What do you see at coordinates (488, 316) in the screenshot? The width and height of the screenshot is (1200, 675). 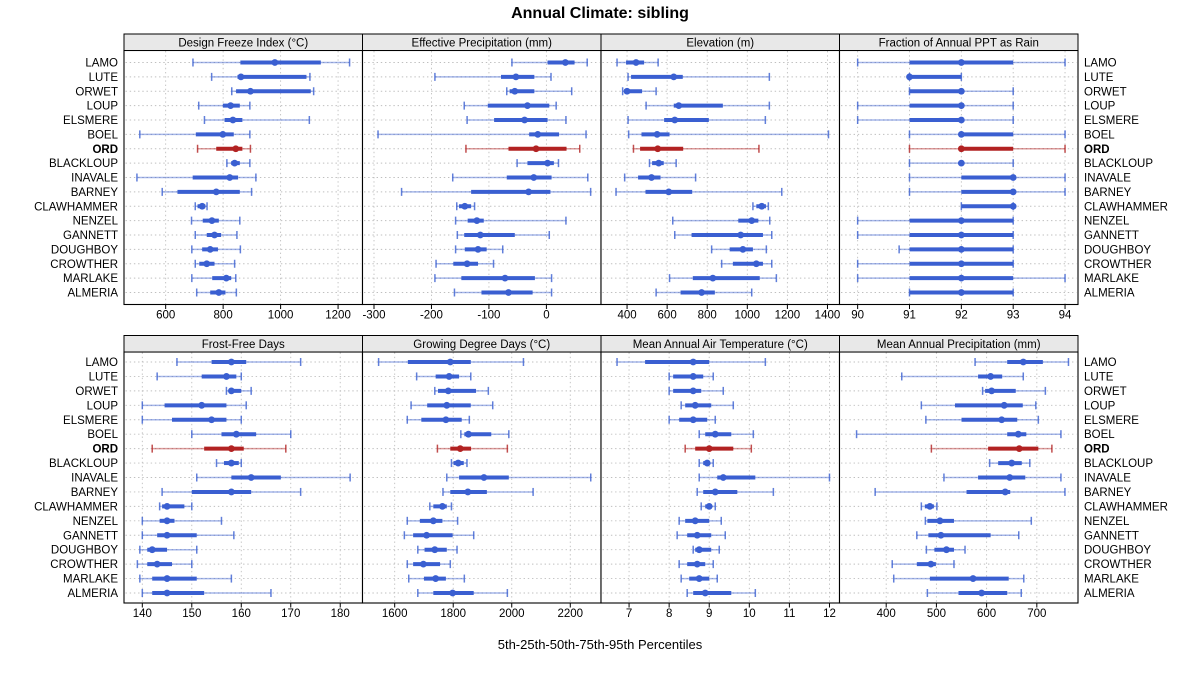 I see `axis-tick-label: -100` at bounding box center [488, 316].